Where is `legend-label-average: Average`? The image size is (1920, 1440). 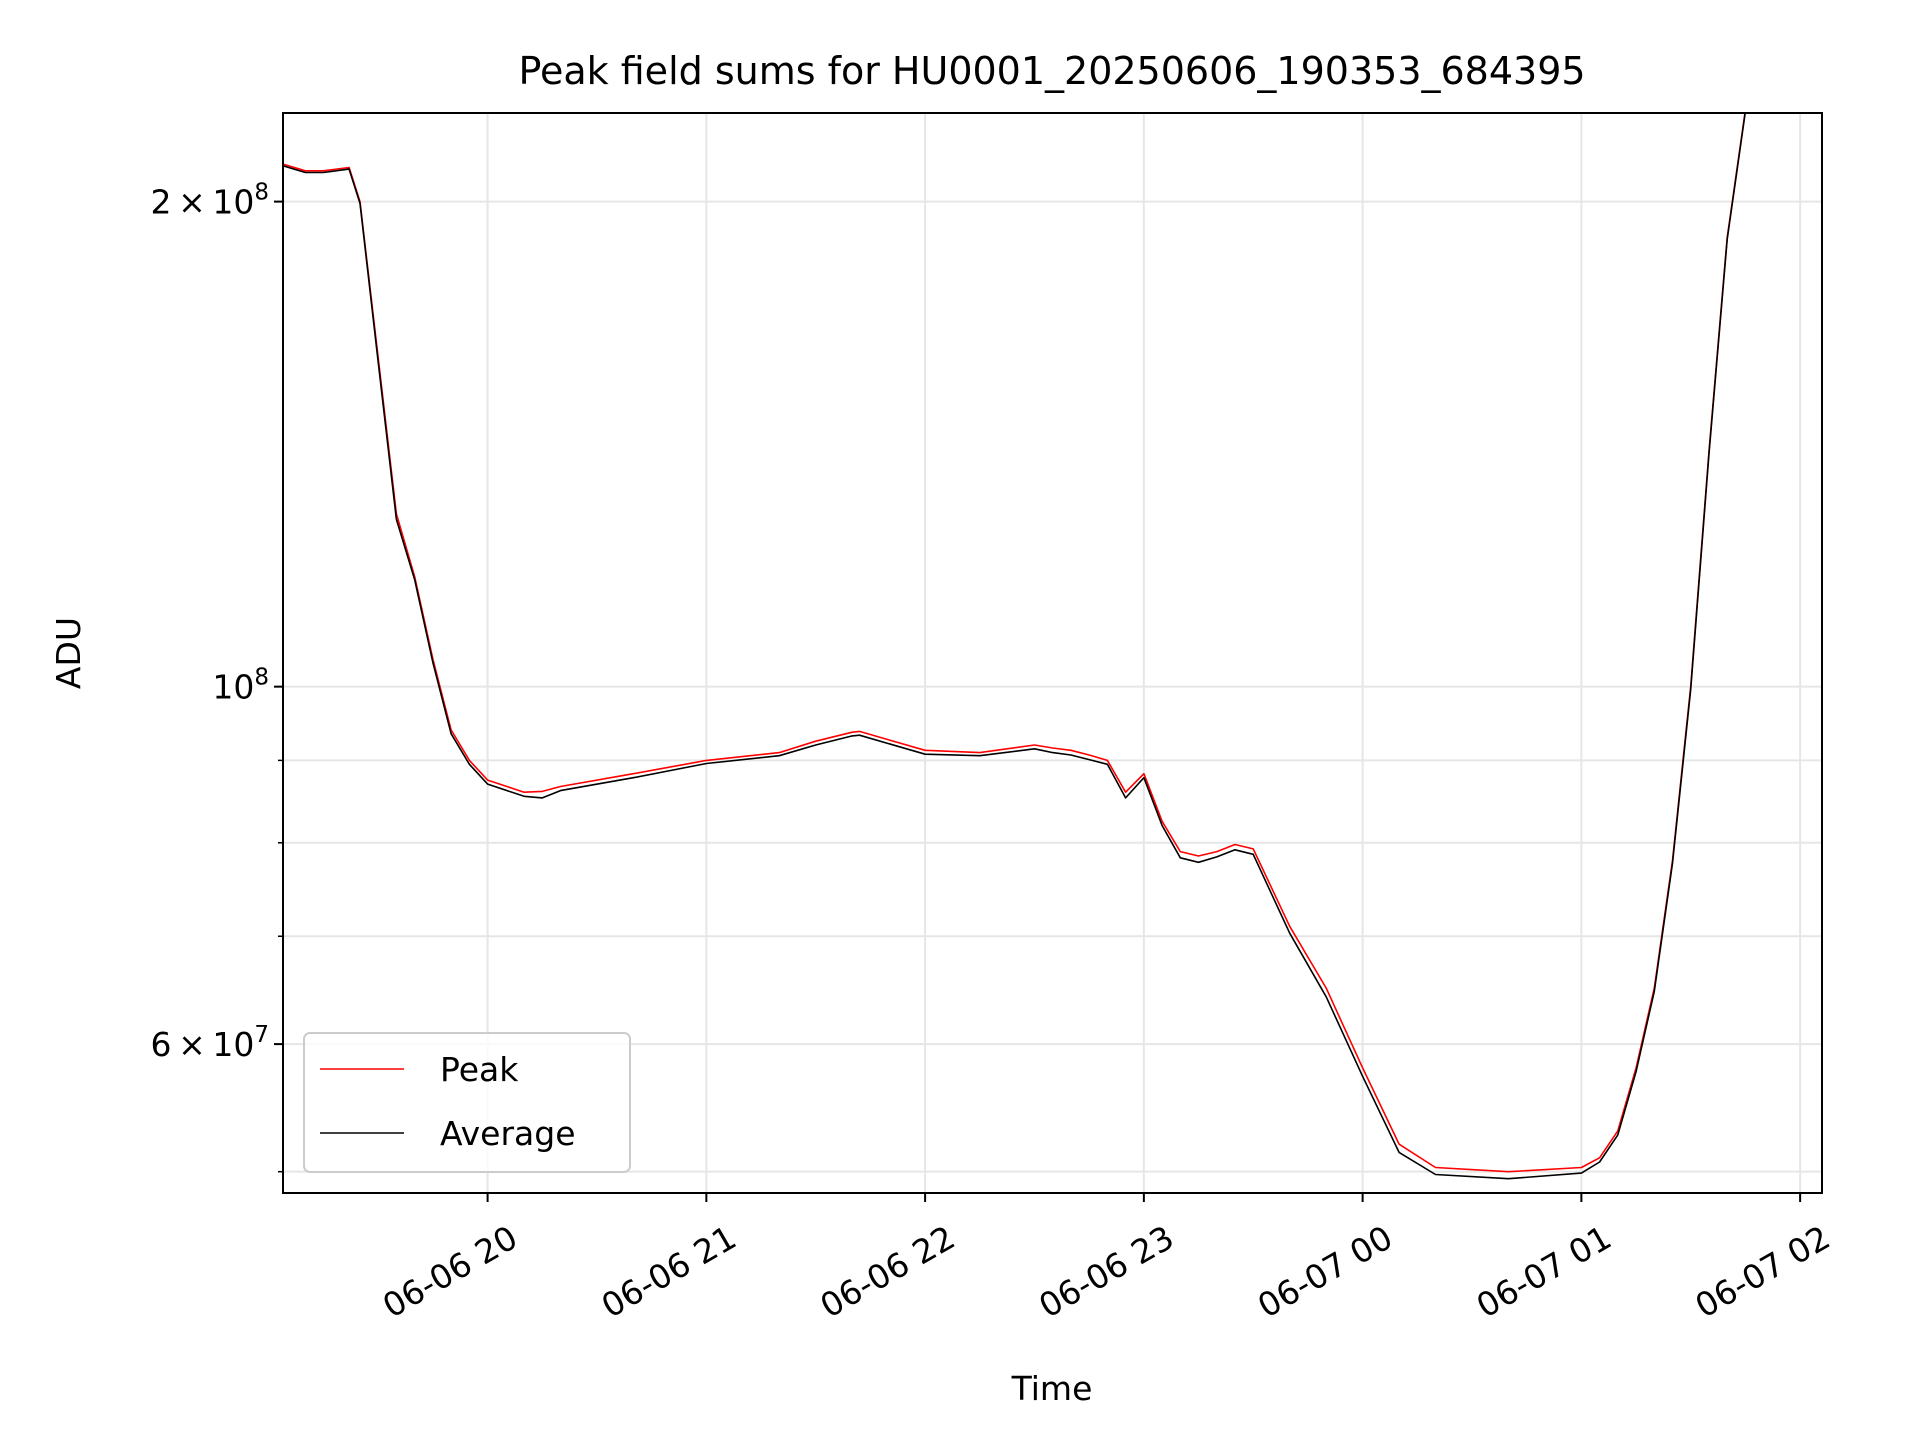
legend-label-average: Average is located at coordinates (508, 1133).